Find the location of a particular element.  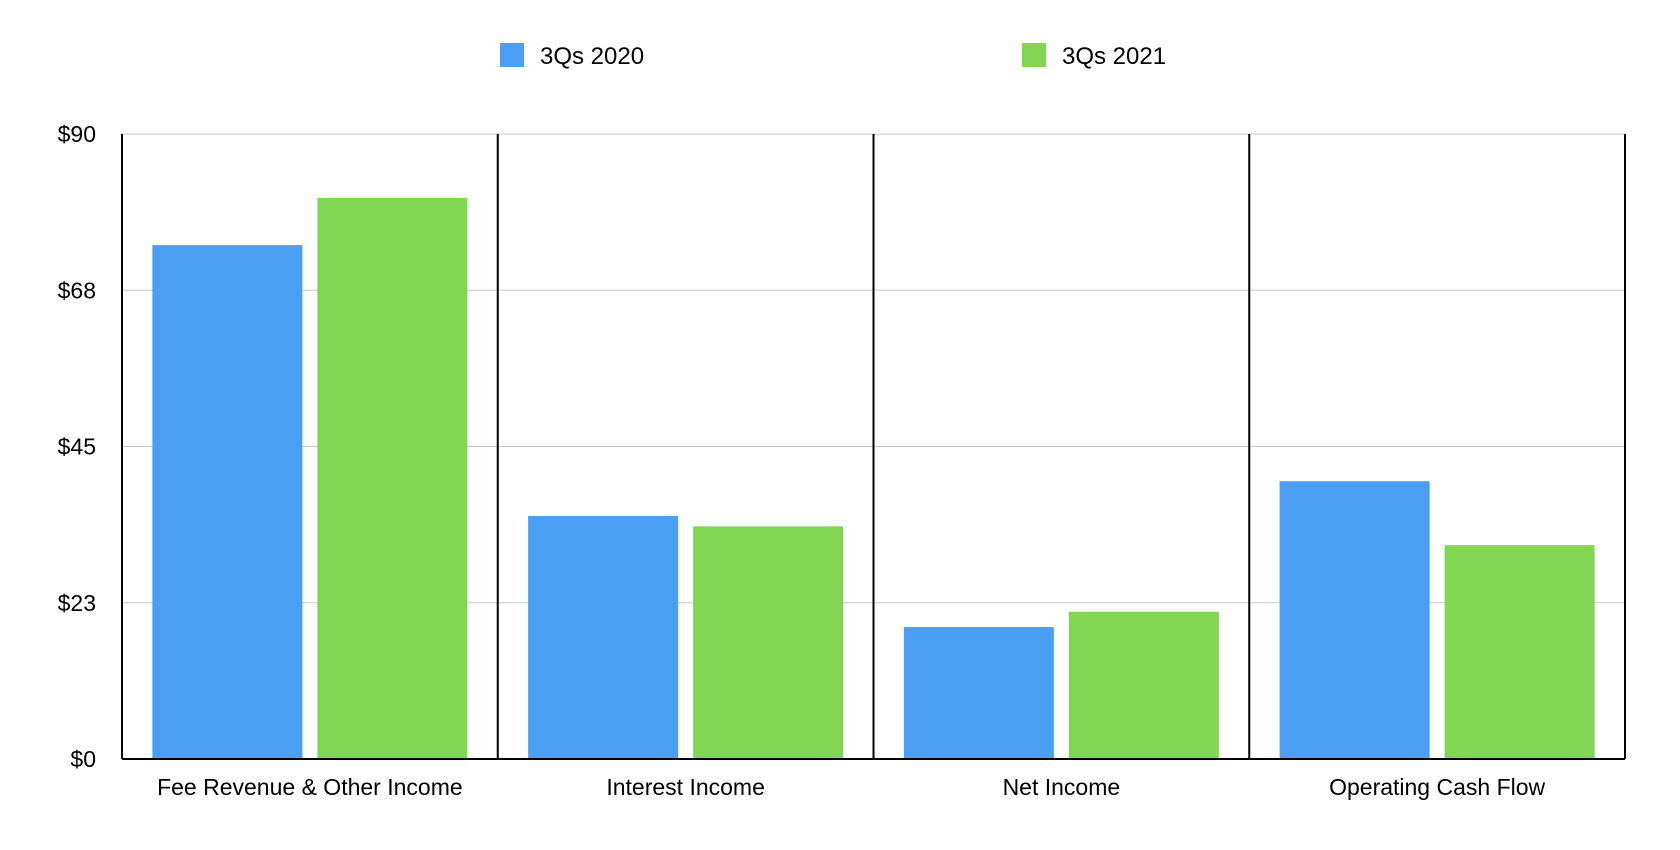

legend: 3Qs 2020 3Qs 2021 is located at coordinates (833, 56).